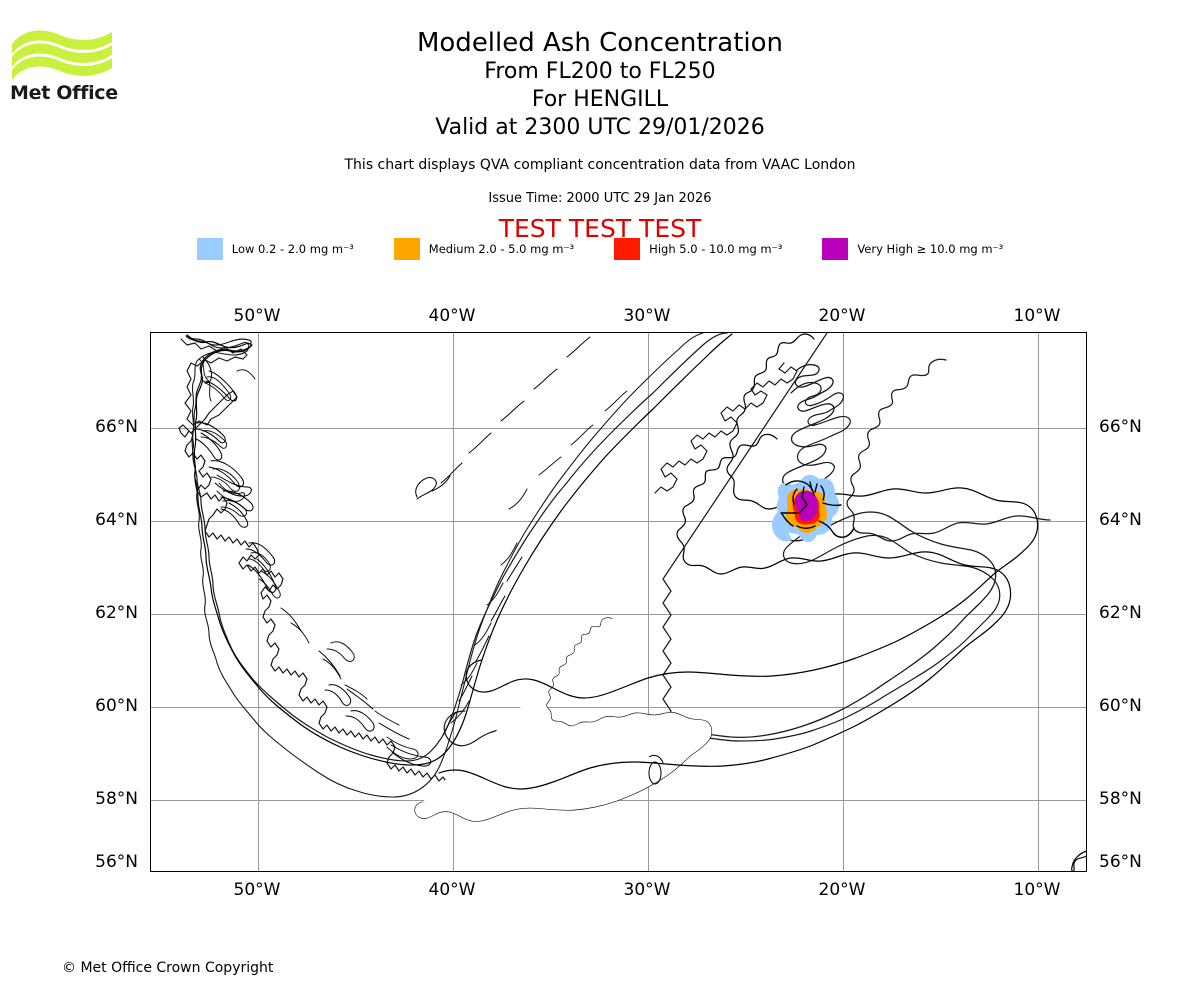  Describe the element at coordinates (647, 316) in the screenshot. I see `x-tick-top-30w: 30°W` at that location.